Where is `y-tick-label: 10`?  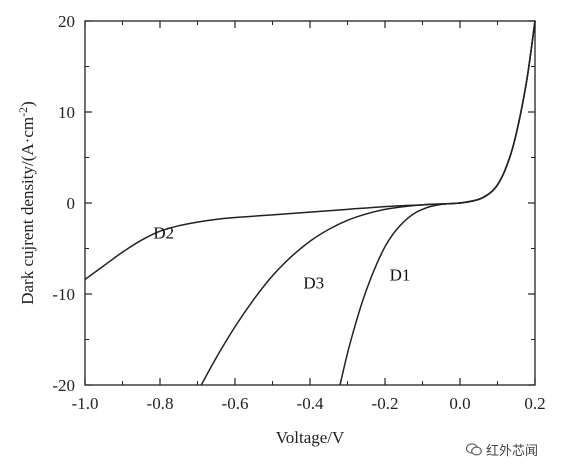
y-tick-label: 10 is located at coordinates (66, 112).